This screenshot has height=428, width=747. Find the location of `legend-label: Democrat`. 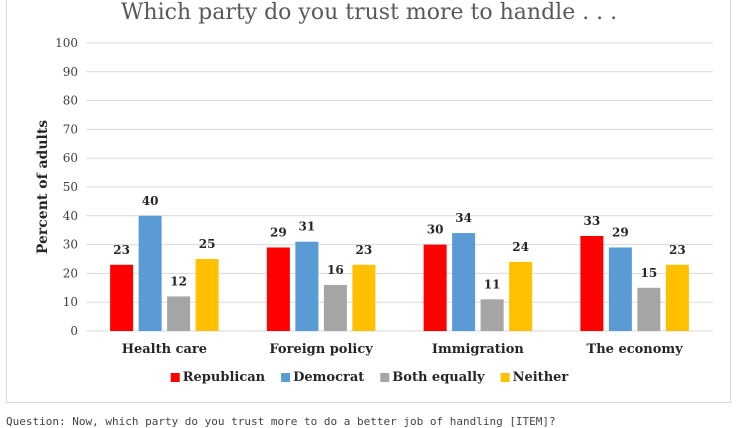

legend-label: Democrat is located at coordinates (328, 377).